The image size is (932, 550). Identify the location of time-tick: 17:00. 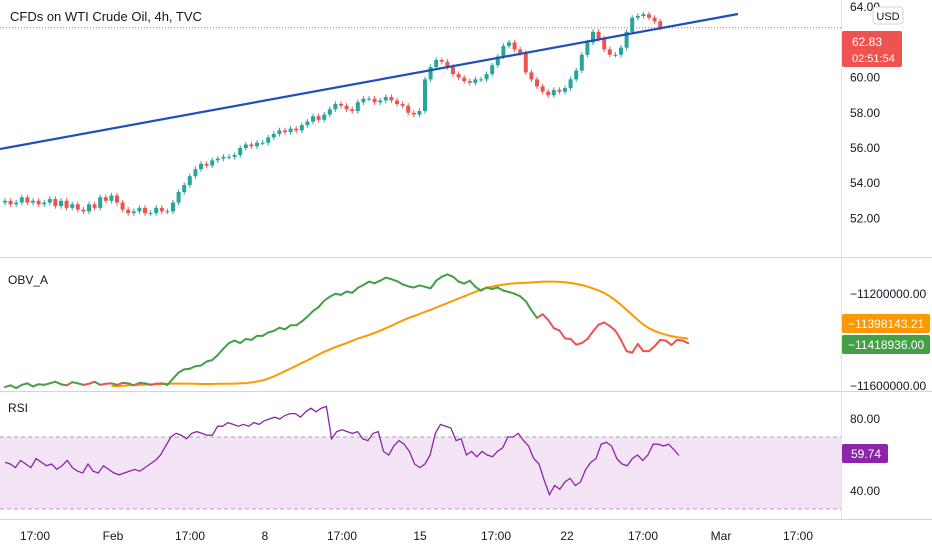
(496, 536).